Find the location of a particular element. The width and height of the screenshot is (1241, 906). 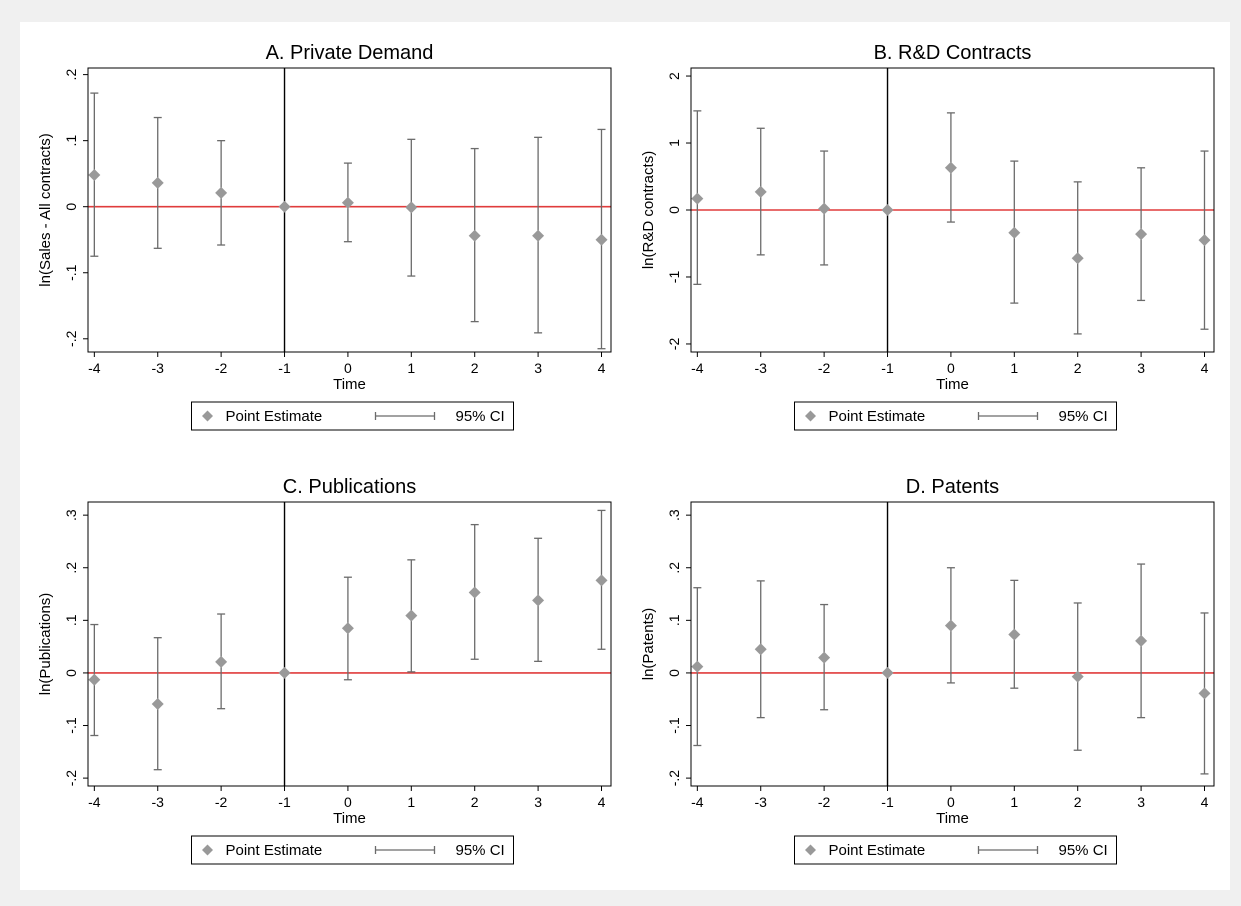

chart-title: A. Private Demand is located at coordinates (350, 53).